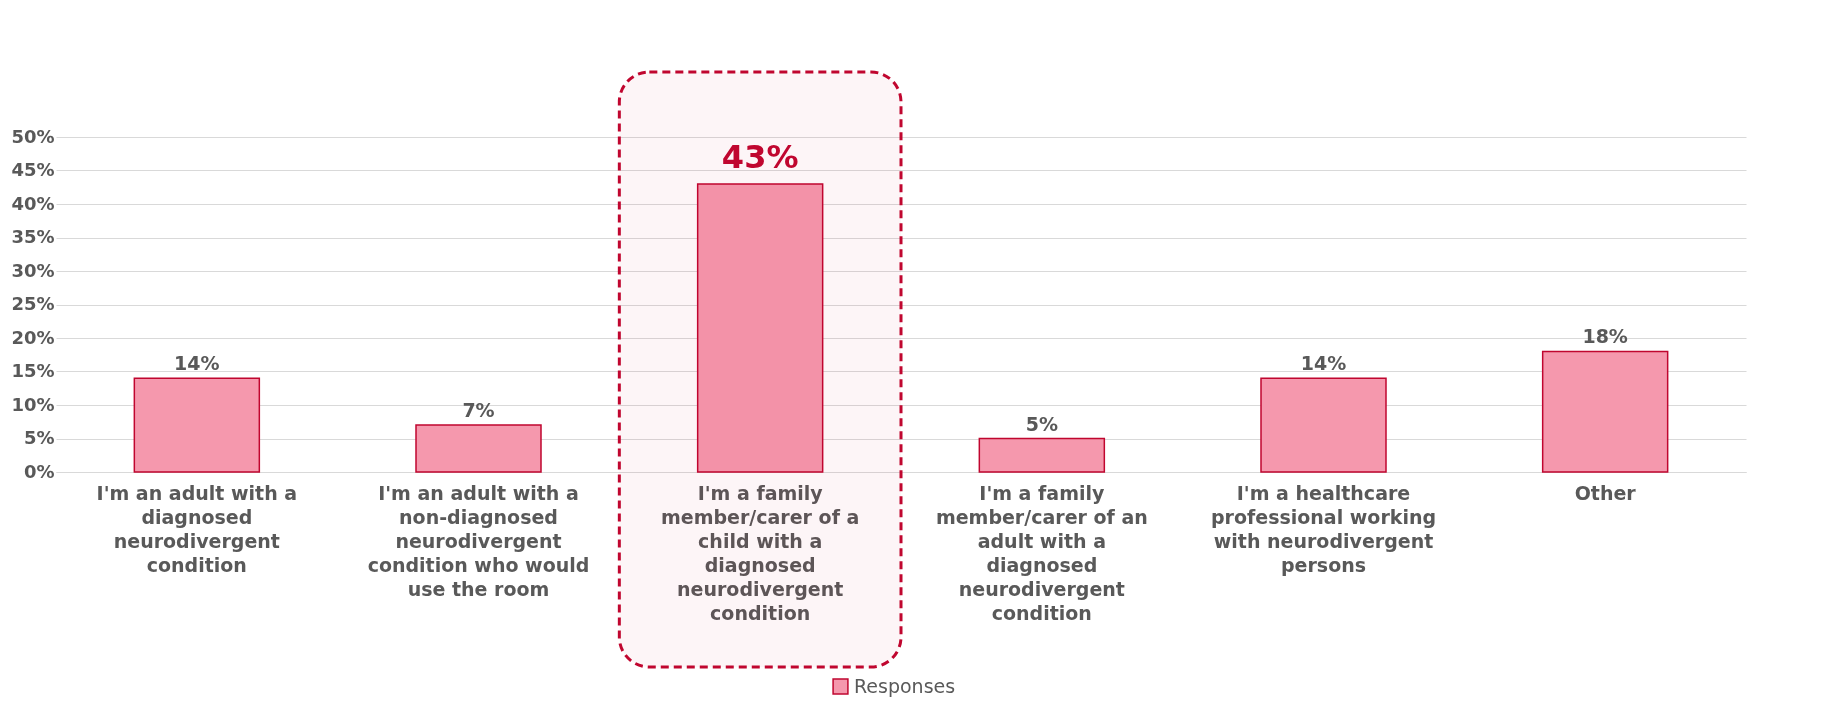 This screenshot has height=706, width=1823. Describe the element at coordinates (39, 471) in the screenshot. I see `y-tick-label: 0%` at that location.